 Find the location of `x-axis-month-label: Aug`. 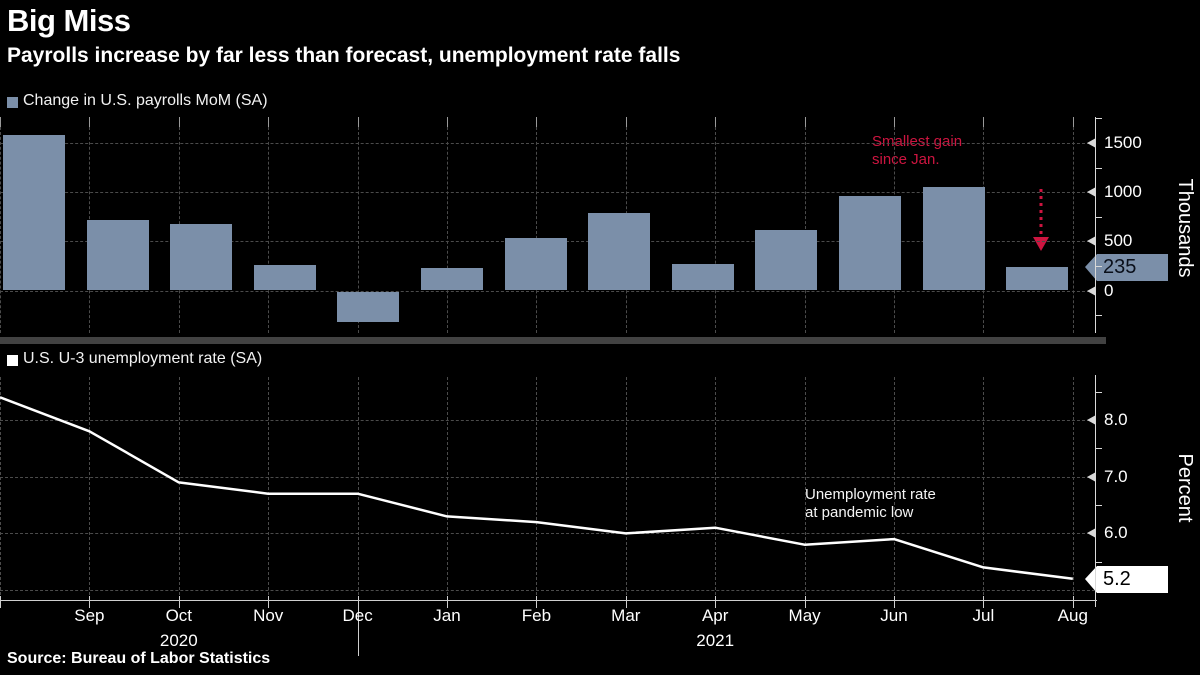

x-axis-month-label: Aug is located at coordinates (1072, 615).